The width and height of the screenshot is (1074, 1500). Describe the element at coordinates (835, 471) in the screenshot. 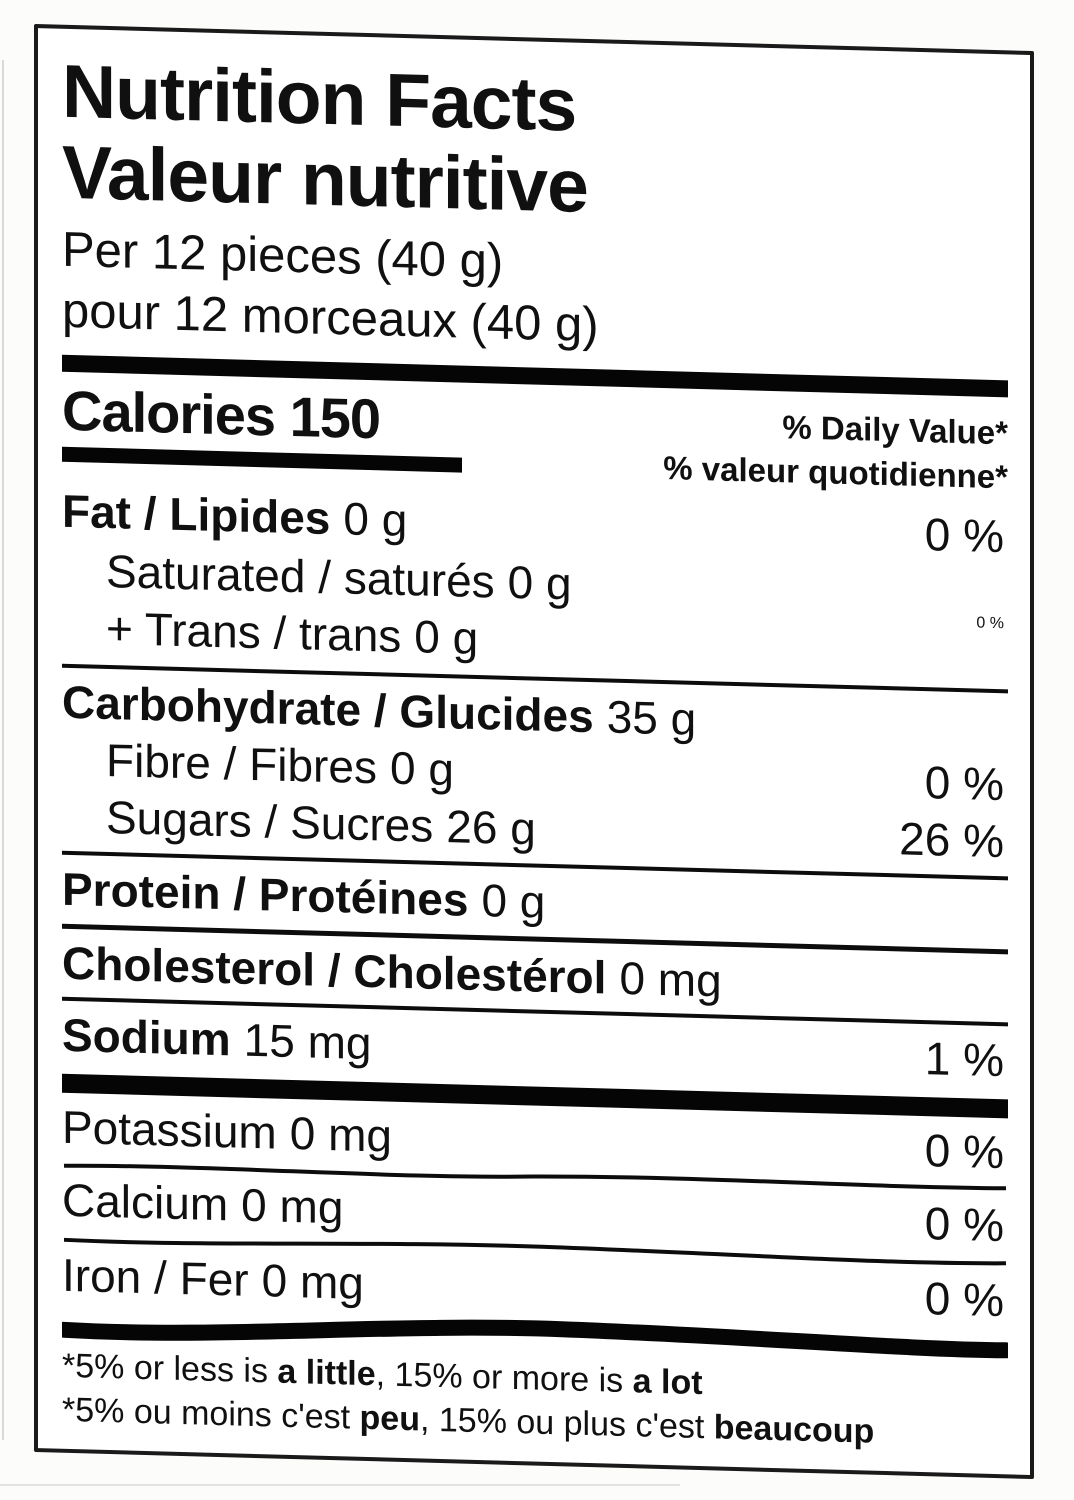

I see `daily-value-header-french: % valeur quotidienne*` at that location.